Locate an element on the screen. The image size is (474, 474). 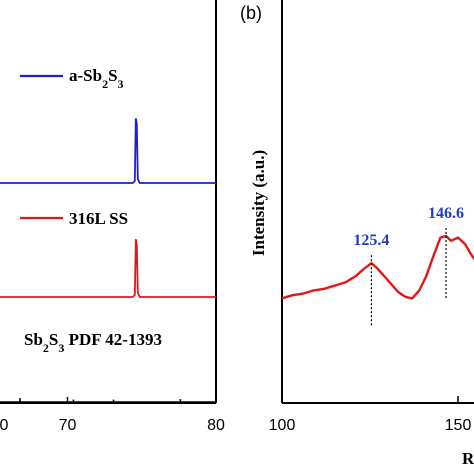
panel-b-xtick-label-150: 150 is located at coordinates (458, 425).